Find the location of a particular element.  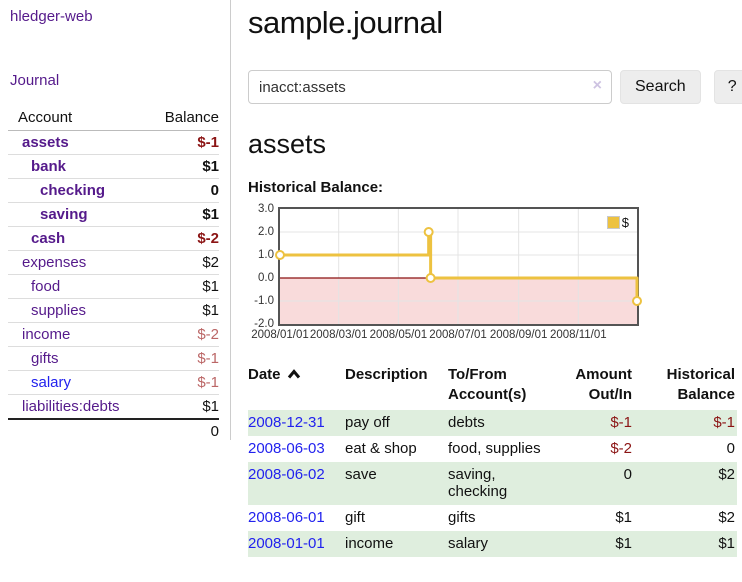

x-tick-label: 2008/03/01 is located at coordinates (338, 335).